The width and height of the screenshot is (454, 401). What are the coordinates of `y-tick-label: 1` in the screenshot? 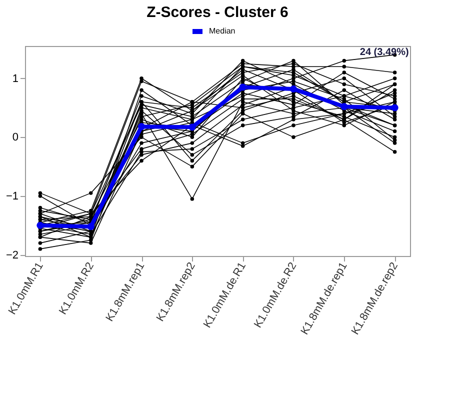 It's located at (15, 78).